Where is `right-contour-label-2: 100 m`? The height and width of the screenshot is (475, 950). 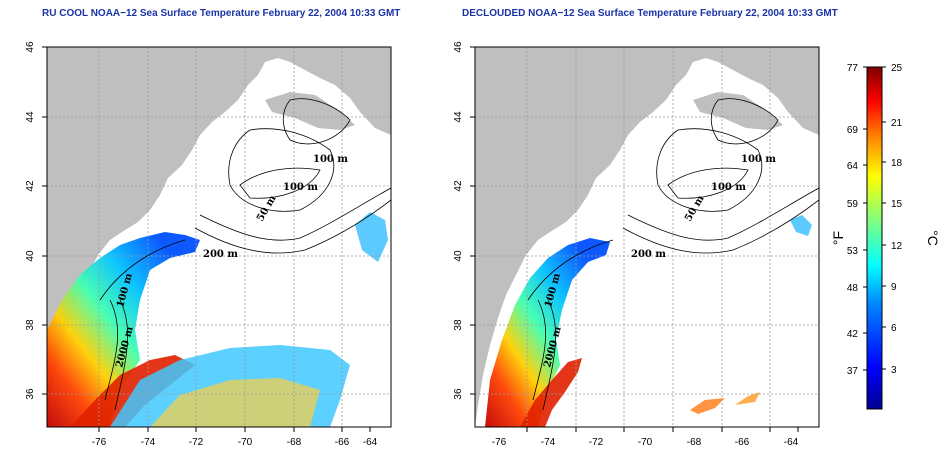 right-contour-label-2: 100 m is located at coordinates (728, 187).